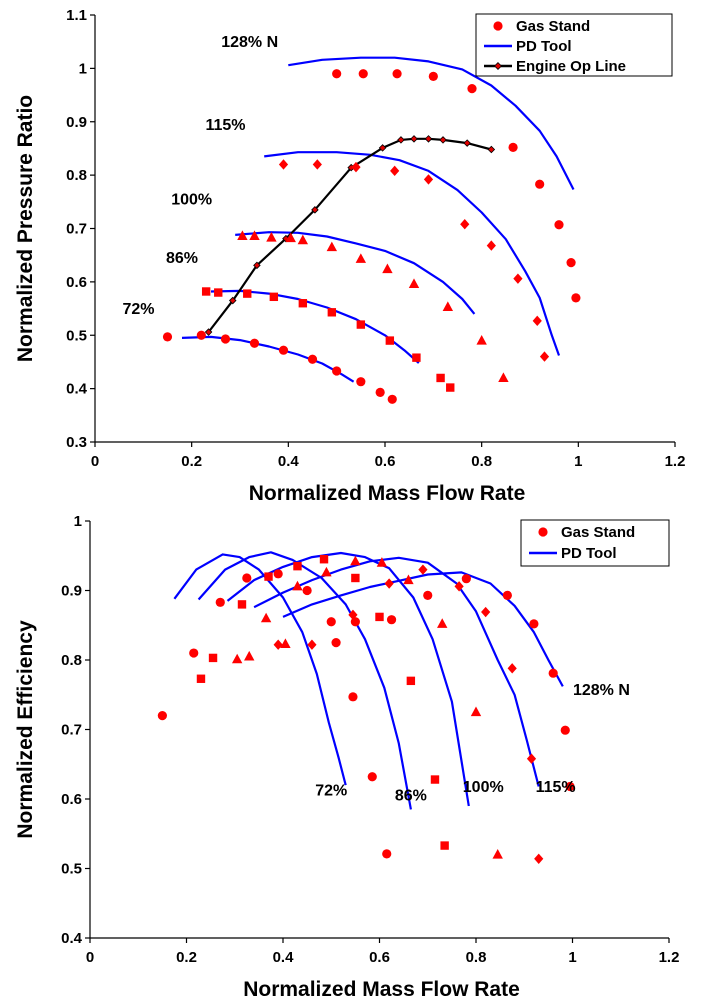 Image resolution: width=705 pixels, height=1005 pixels. Describe the element at coordinates (483, 787) in the screenshot. I see `speed-label-100pct: 100%` at that location.